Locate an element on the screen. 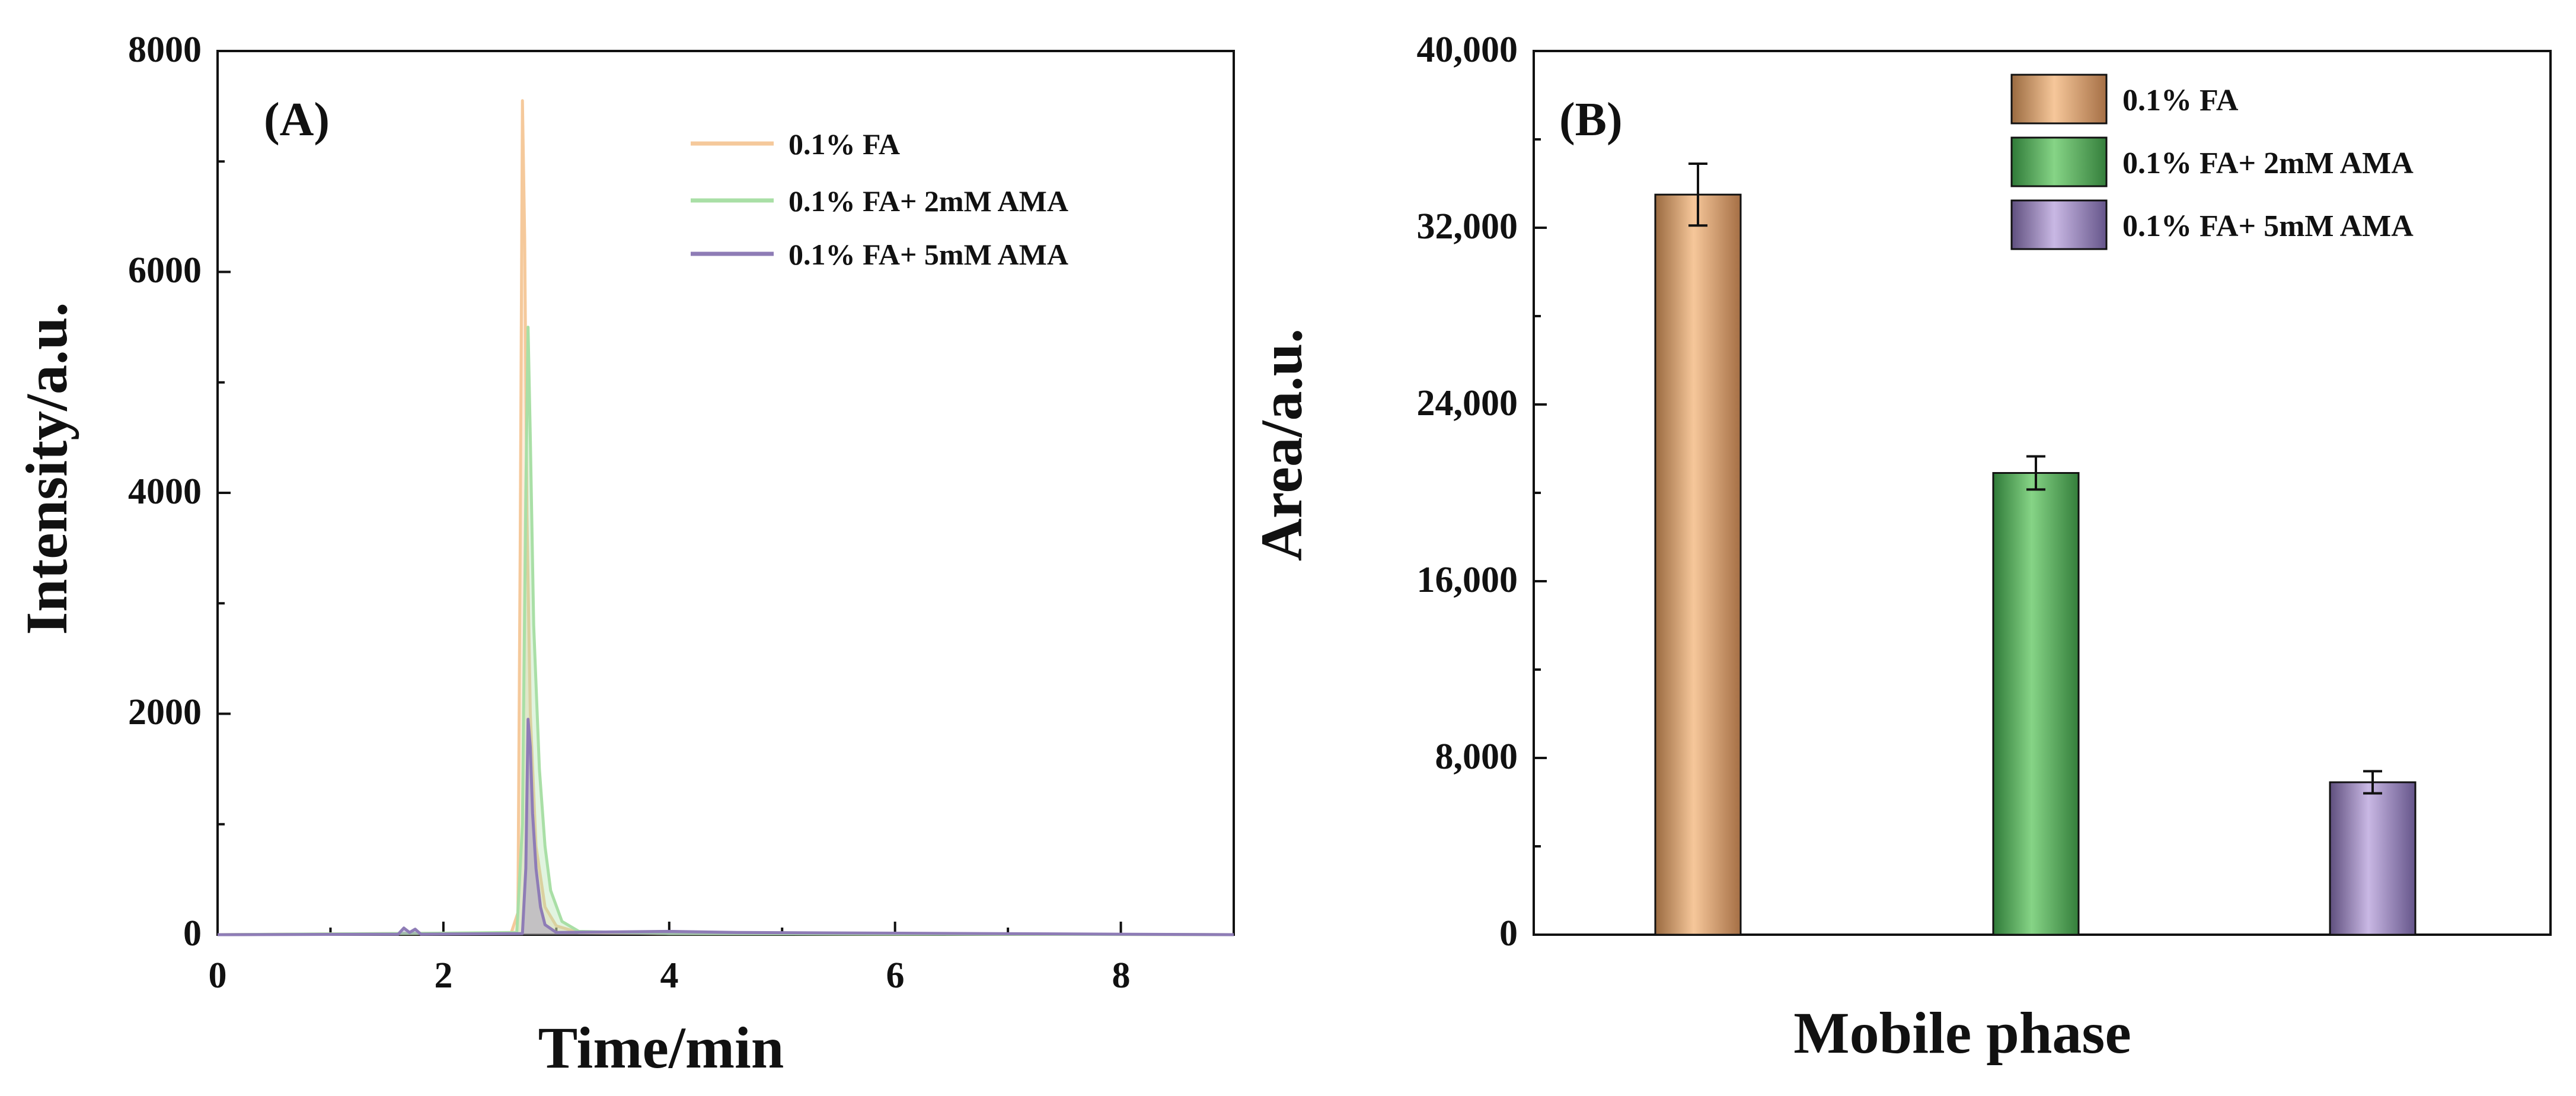 This screenshot has width=2576, height=1096. x-tick-label: 4 is located at coordinates (669, 975).